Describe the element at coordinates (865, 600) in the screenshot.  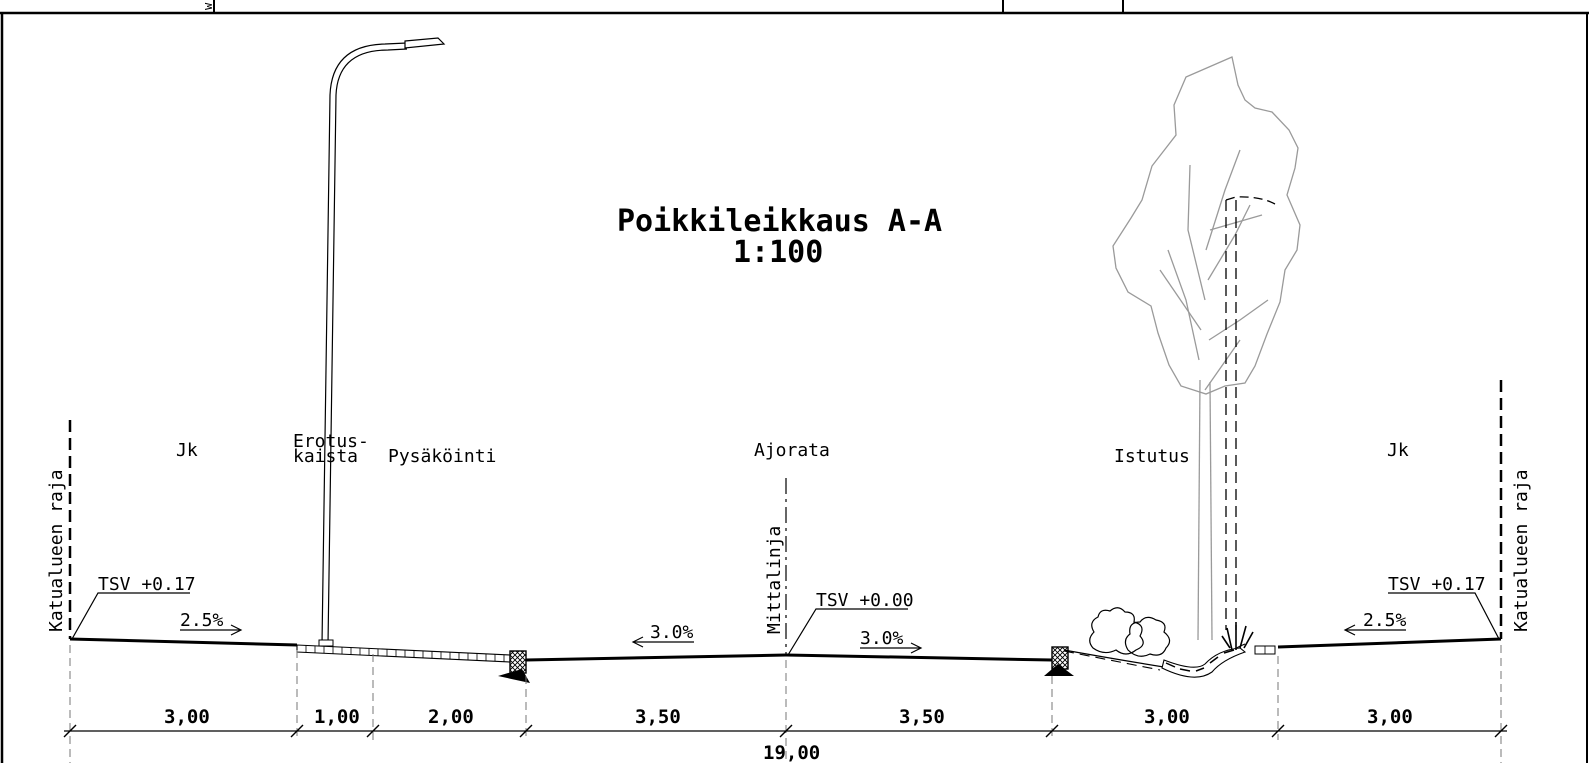
I see `level-label-center: TSV +0.00` at that location.